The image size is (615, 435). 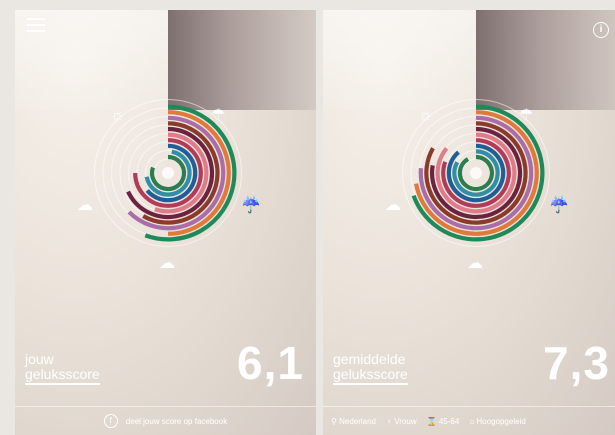 I want to click on average-ring-chart, so click(x=476, y=173).